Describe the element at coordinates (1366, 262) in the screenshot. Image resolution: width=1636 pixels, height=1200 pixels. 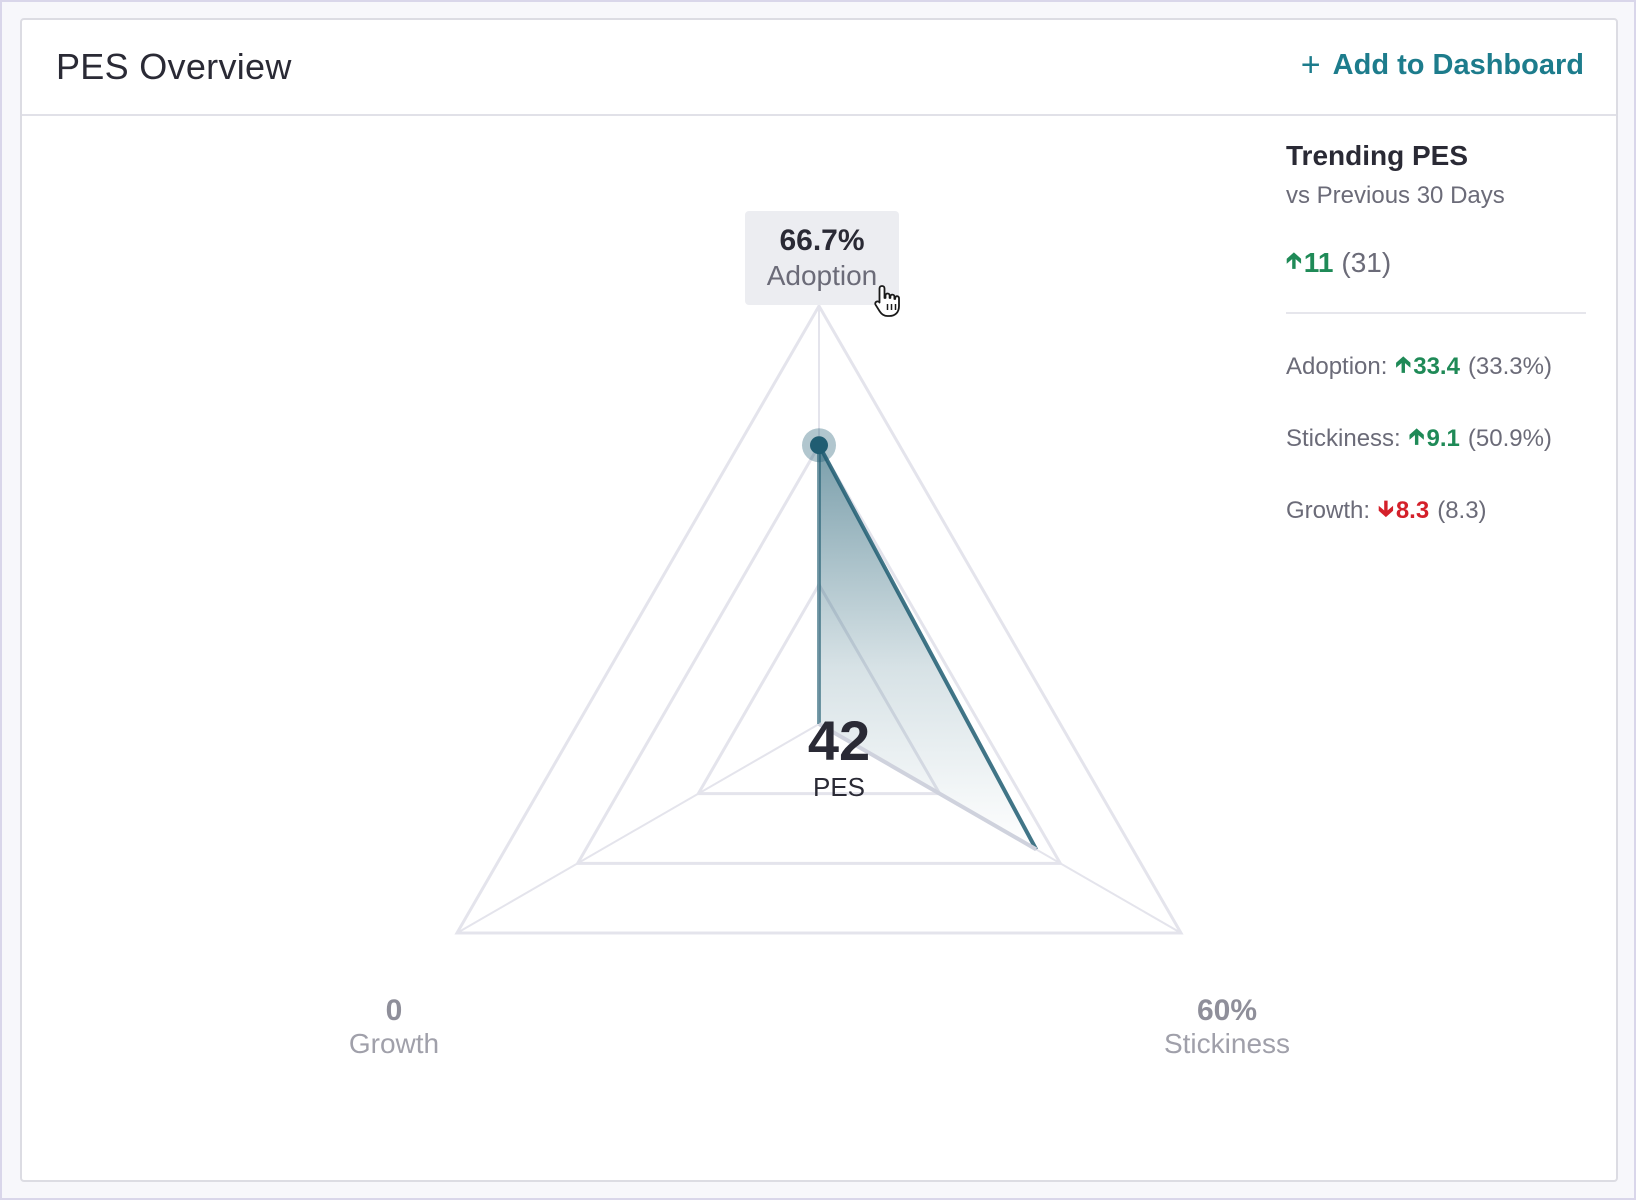
I see `trending-previous: (31)` at that location.